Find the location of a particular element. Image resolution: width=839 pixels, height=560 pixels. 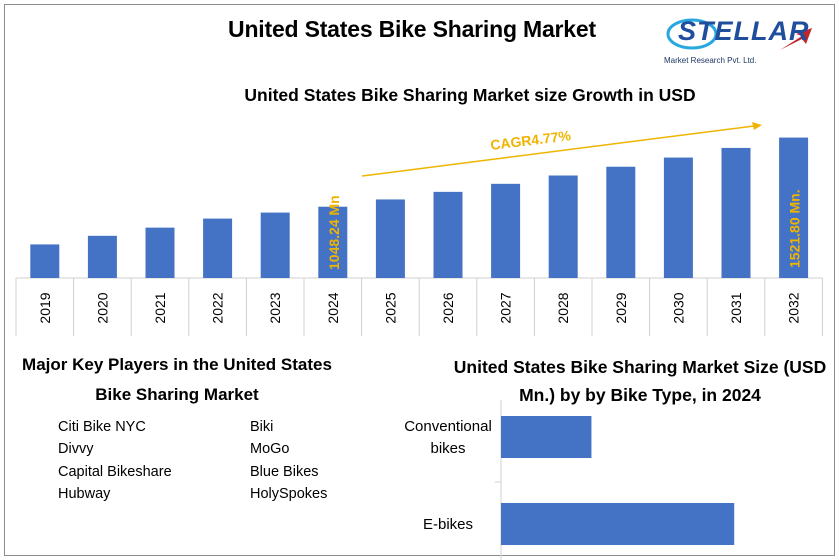

player-item: Citi Bike NYC is located at coordinates (102, 427).